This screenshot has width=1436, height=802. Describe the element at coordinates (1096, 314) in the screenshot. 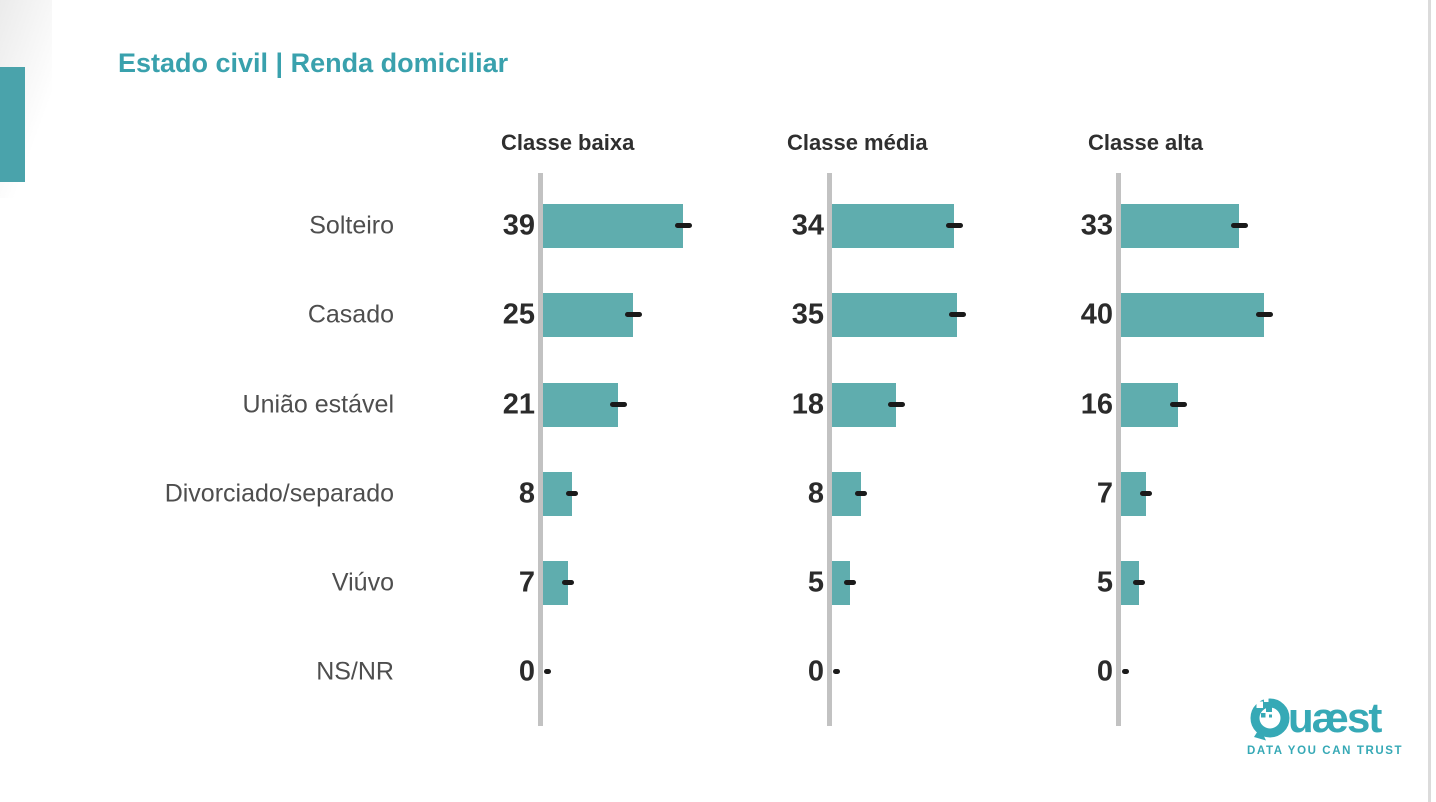

I see `value-label: 40` at that location.